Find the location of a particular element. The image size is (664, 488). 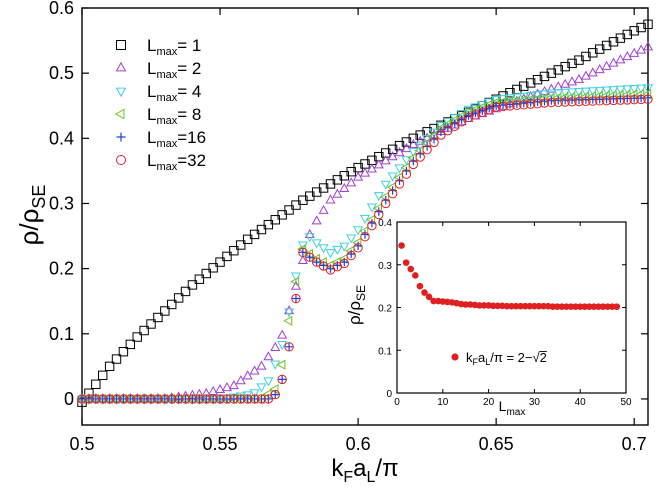

inset-xlabel-sub: max is located at coordinates (515, 412).